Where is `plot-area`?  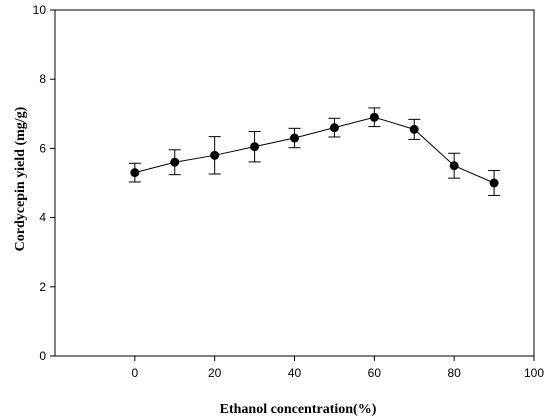 plot-area is located at coordinates (314, 151).